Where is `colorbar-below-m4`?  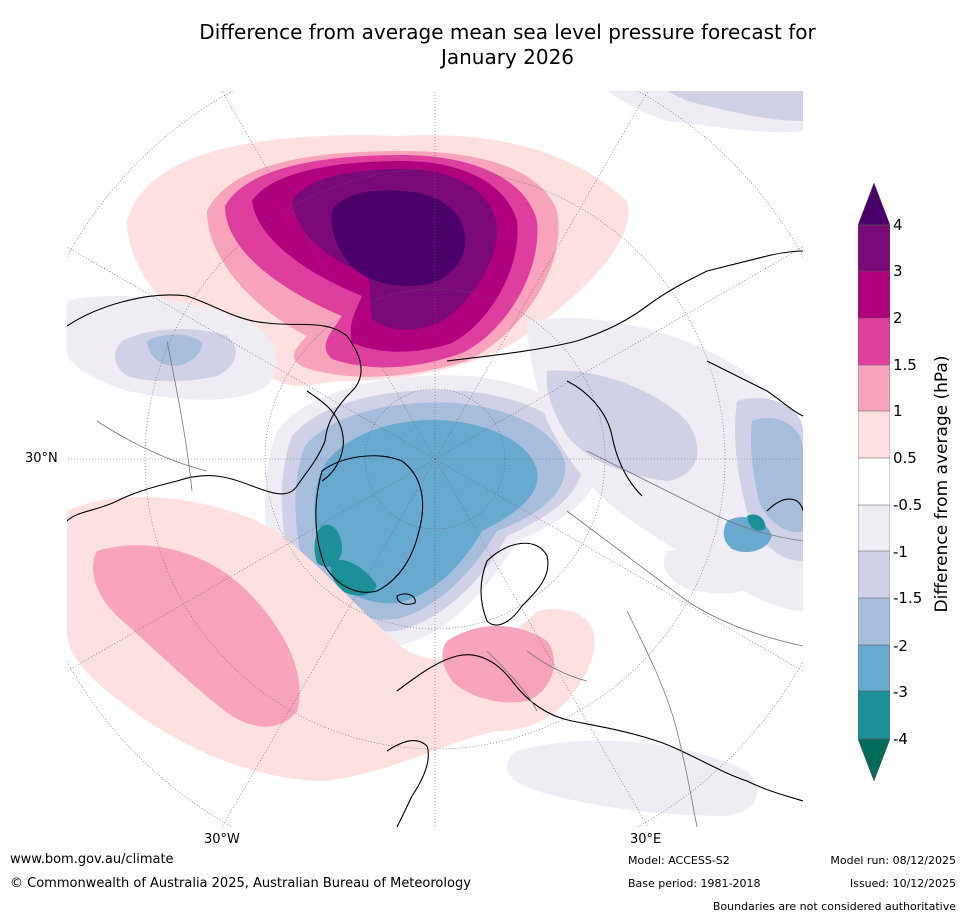
colorbar-below-m4 is located at coordinates (874, 760).